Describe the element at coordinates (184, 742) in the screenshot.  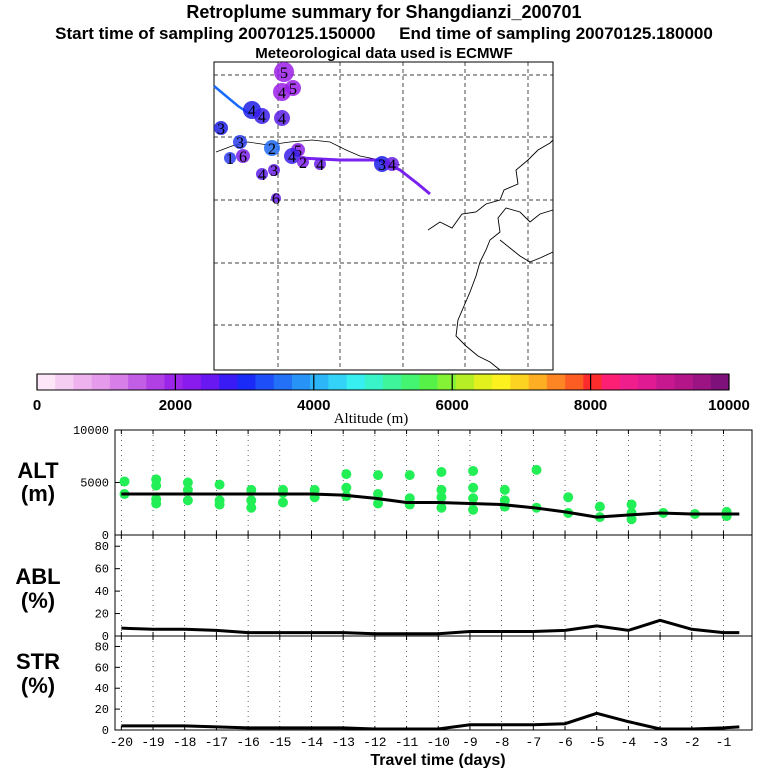
I see `x-tick-label: -18` at that location.